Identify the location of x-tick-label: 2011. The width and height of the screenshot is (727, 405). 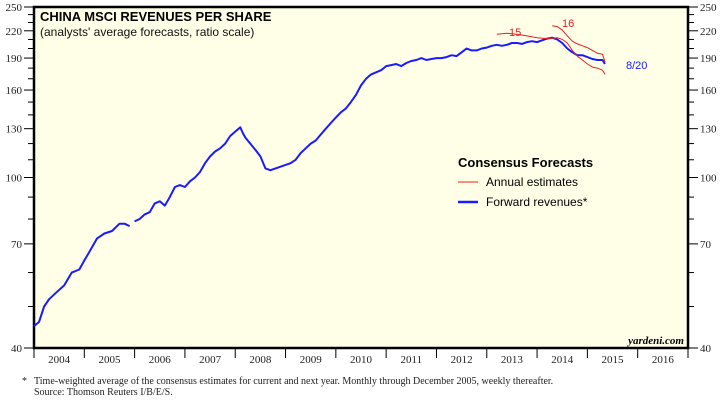
(412, 360).